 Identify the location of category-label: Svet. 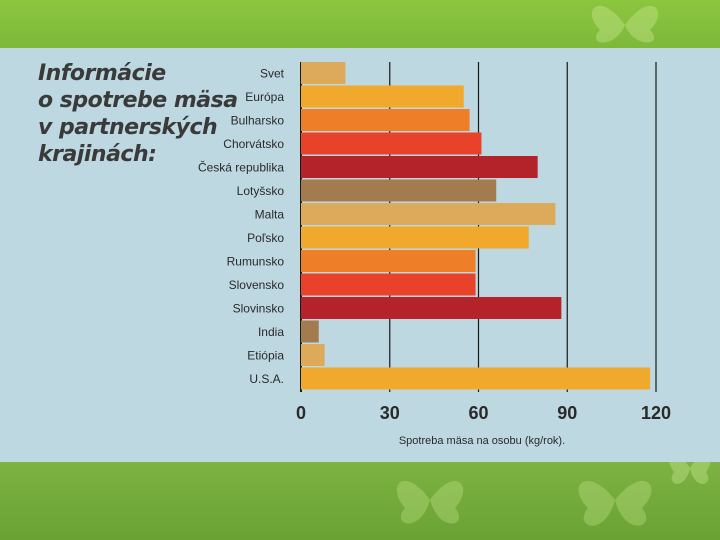
(272, 74).